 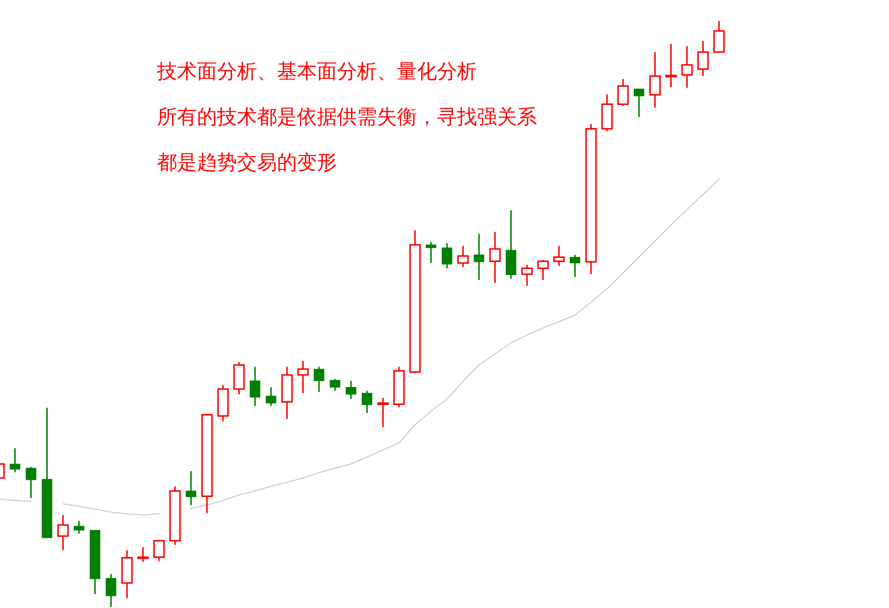 I want to click on annotation: 所有的技术都是依据供需失衡，寻找强关系, so click(x=347, y=116).